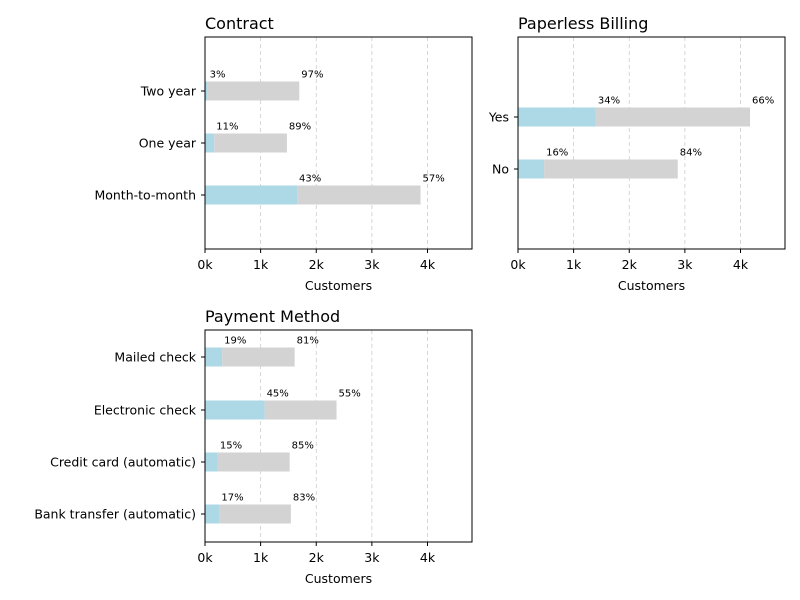 This screenshot has height=600, width=800. I want to click on y-tick-label: Two year, so click(168, 91).